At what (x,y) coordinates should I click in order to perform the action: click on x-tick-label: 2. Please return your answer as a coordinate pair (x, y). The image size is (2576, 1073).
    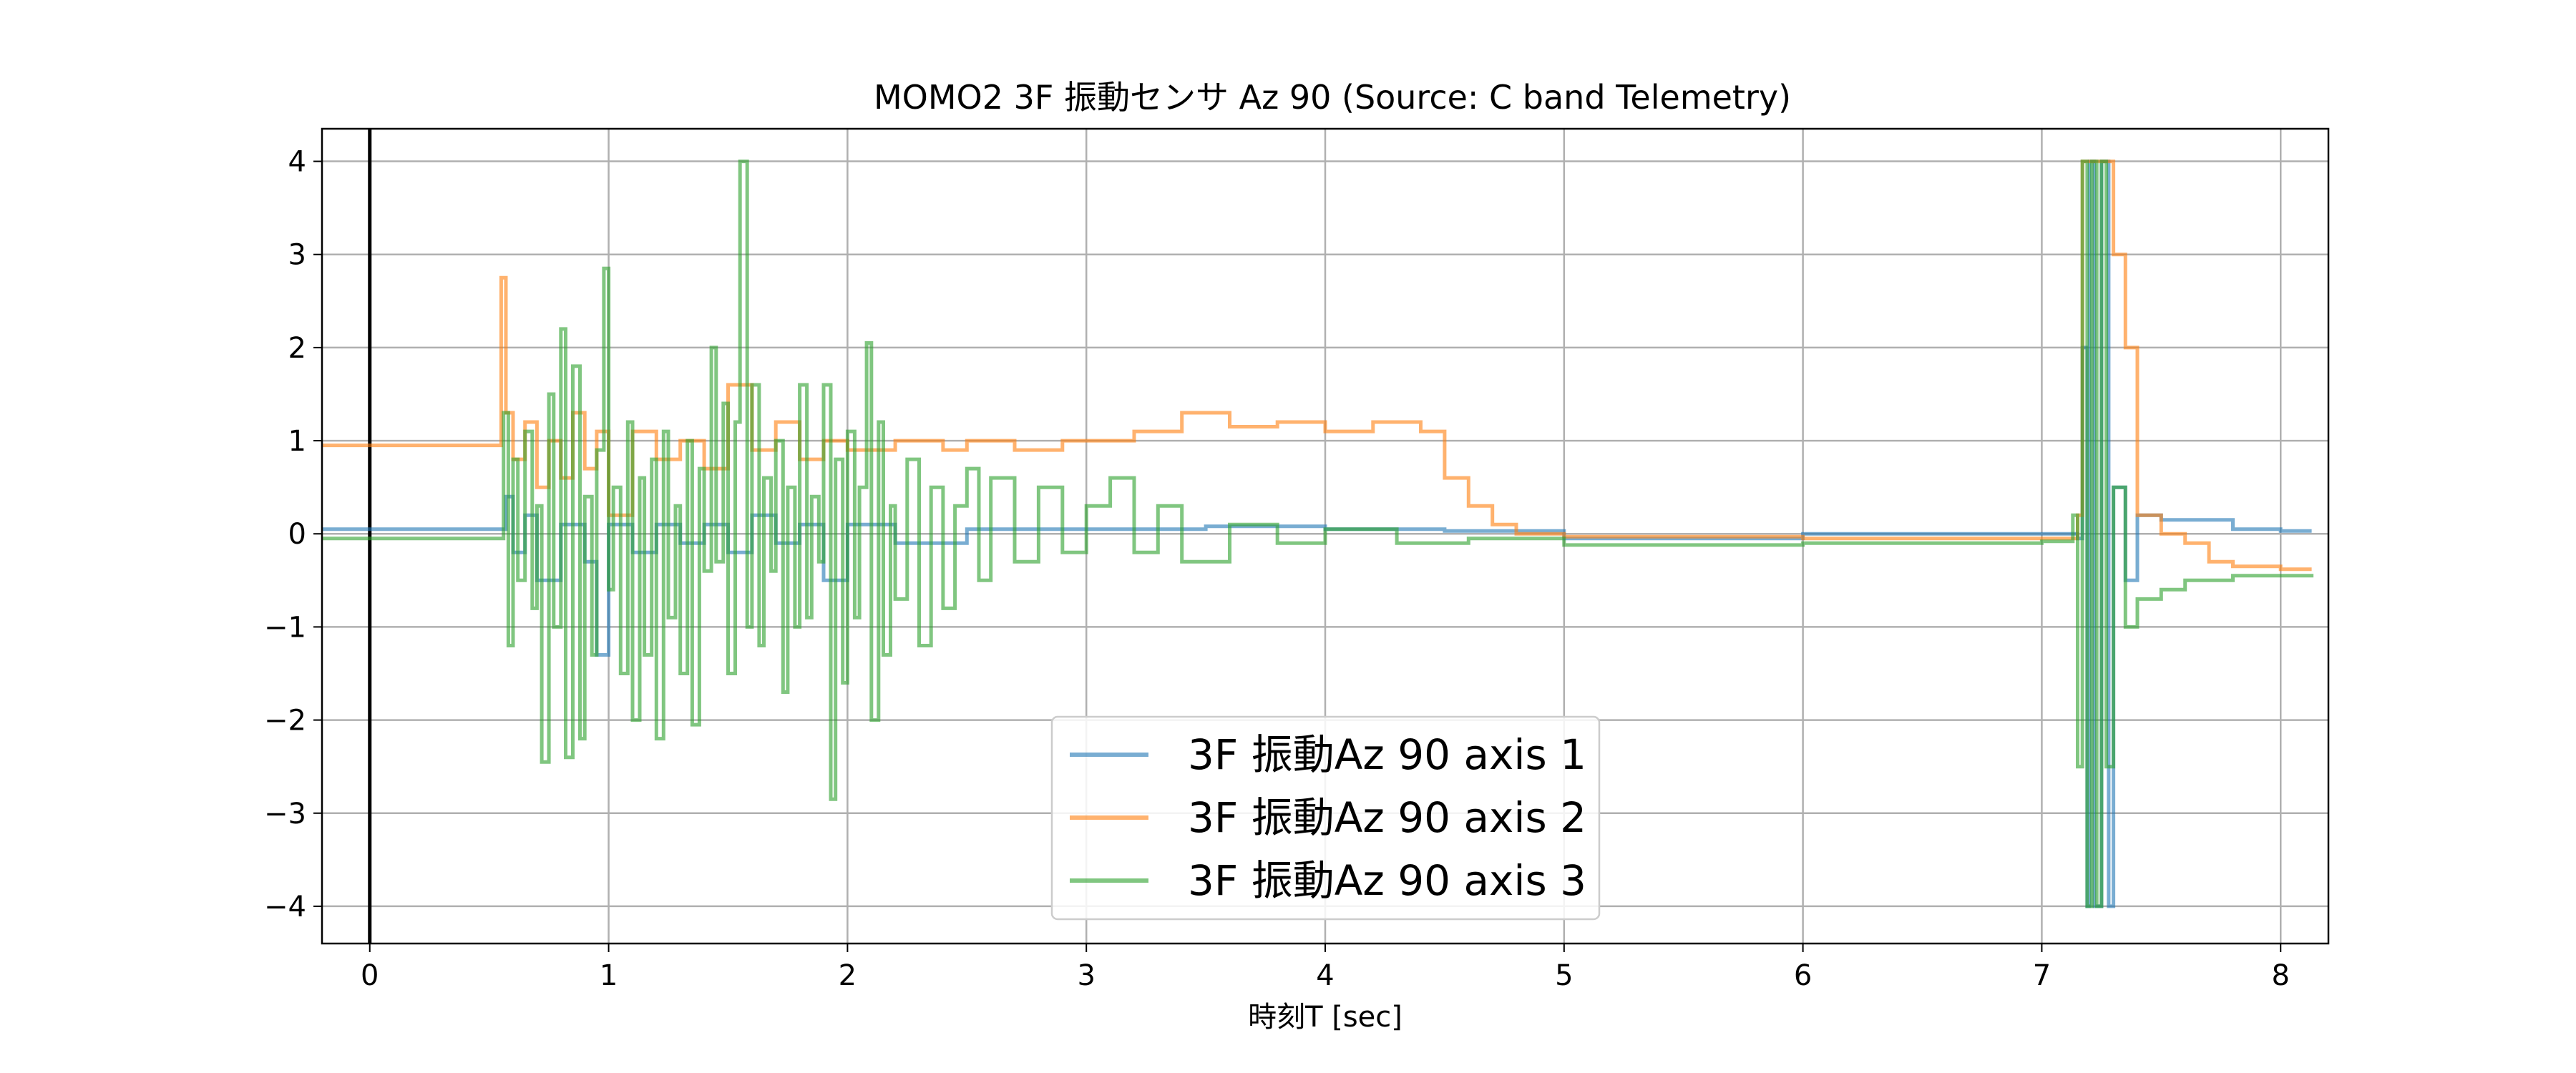
    Looking at the image, I should click on (848, 976).